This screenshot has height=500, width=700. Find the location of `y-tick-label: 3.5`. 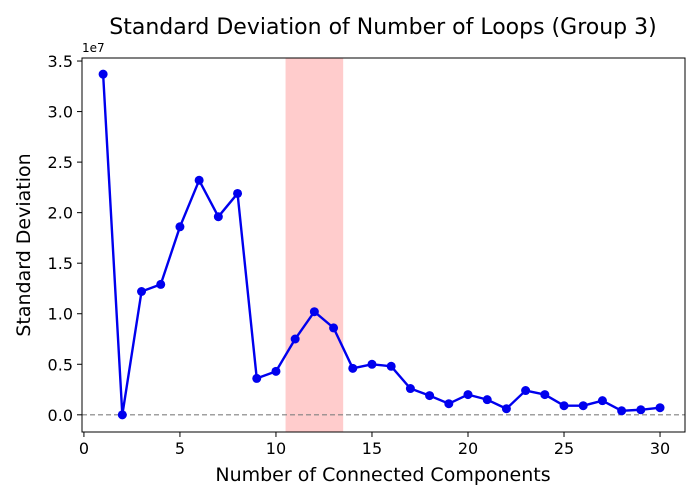

y-tick-label: 3.5 is located at coordinates (60, 61).